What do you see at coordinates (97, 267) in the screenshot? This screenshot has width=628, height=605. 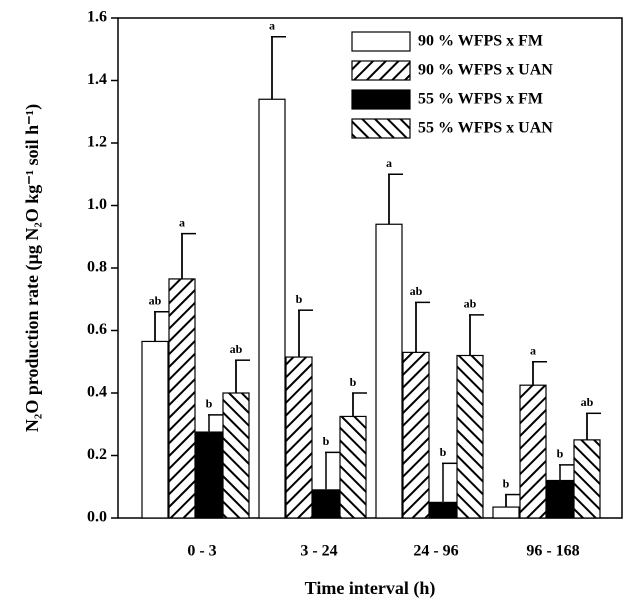 I see `y-tick-label: 0.8` at bounding box center [97, 267].